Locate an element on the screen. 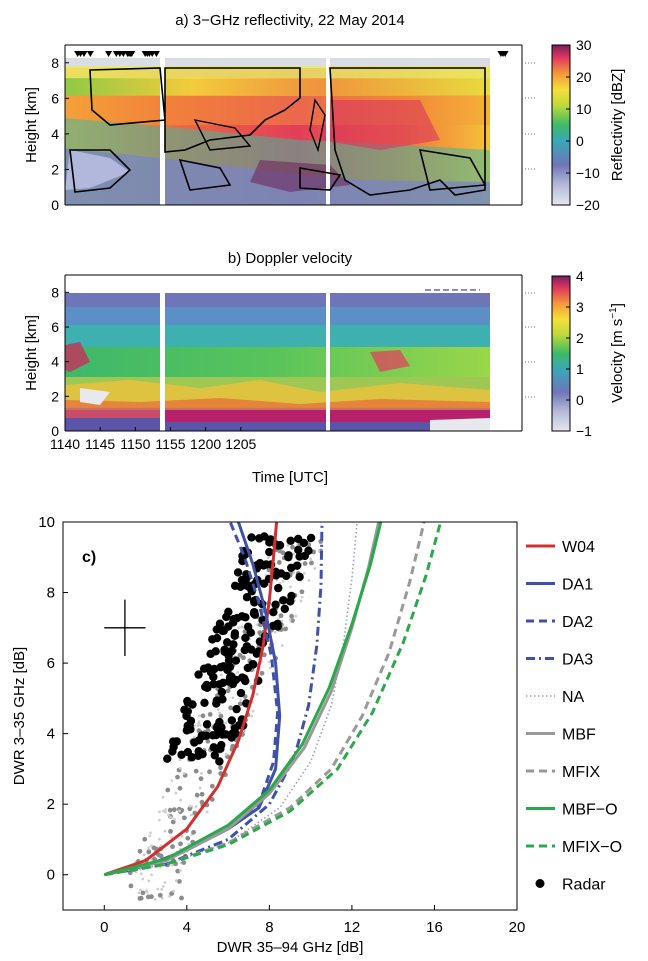 The width and height of the screenshot is (648, 961). panel-c-xlabel: DWR 35–94 GHz [dB] is located at coordinates (290, 947).